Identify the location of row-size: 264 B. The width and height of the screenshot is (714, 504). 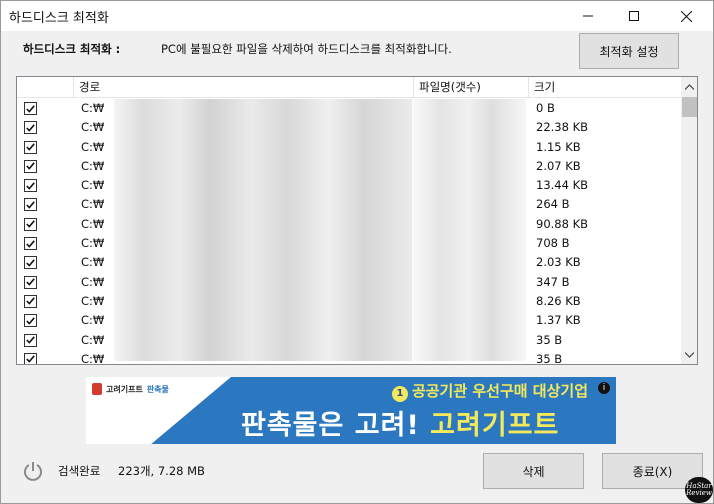
(553, 204).